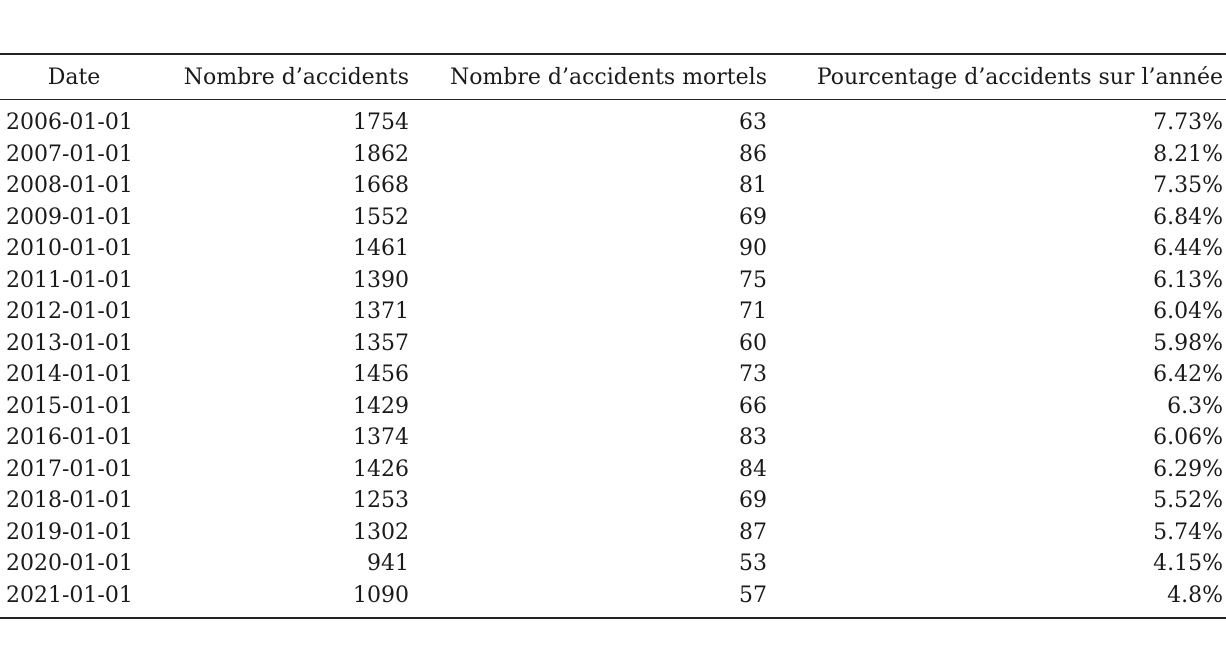 This screenshot has width=1226, height=670. I want to click on table-row: 2020-01-01 941 53 4.15%, so click(613, 564).